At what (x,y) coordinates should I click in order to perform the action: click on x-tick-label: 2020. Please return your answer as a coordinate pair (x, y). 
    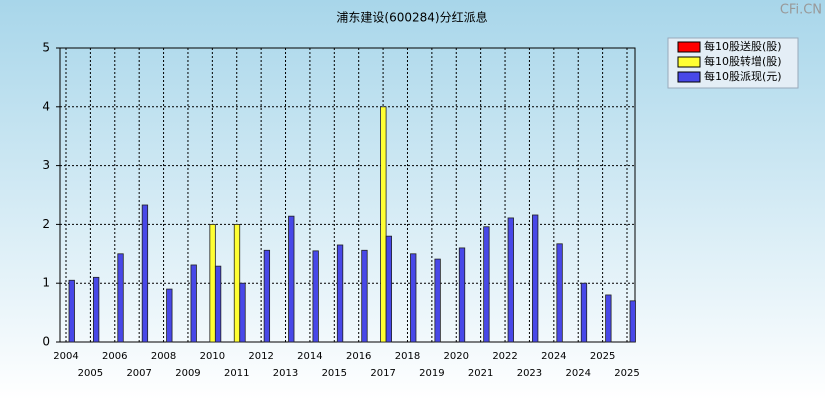
    Looking at the image, I should click on (456, 356).